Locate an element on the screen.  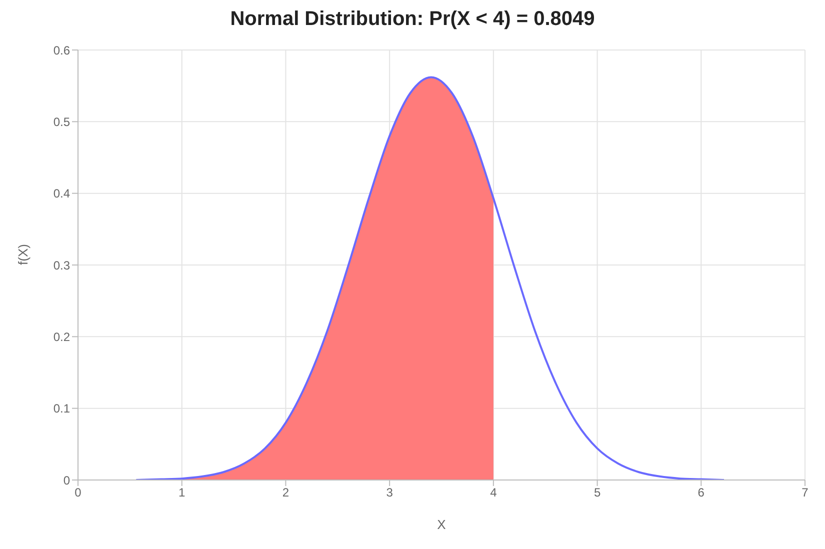
y-tick-label: 0 is located at coordinates (66, 480).